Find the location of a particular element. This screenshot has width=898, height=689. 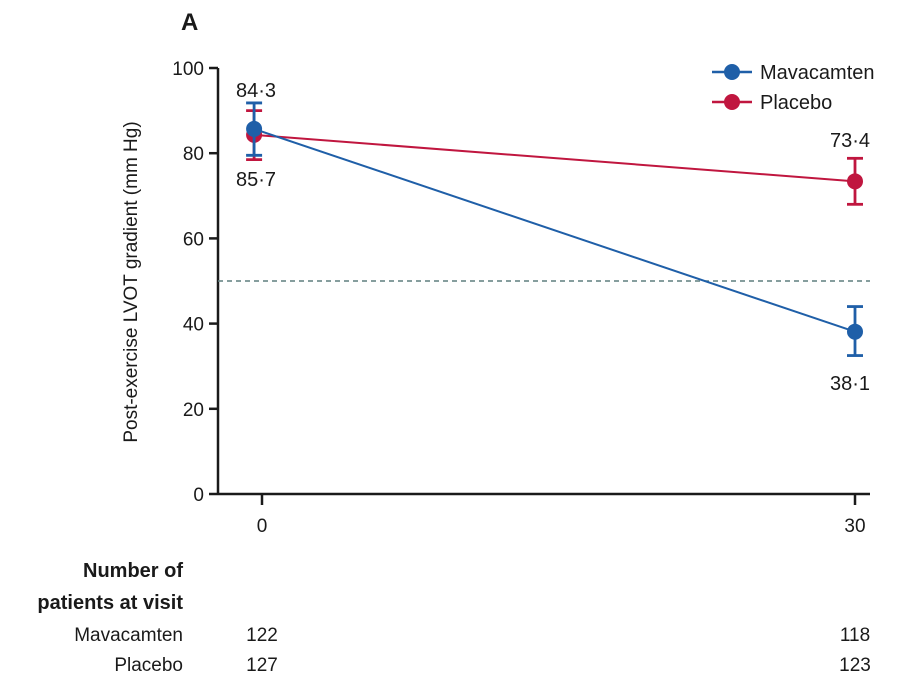

data-label-placebo-0: 84·3 is located at coordinates (256, 91).